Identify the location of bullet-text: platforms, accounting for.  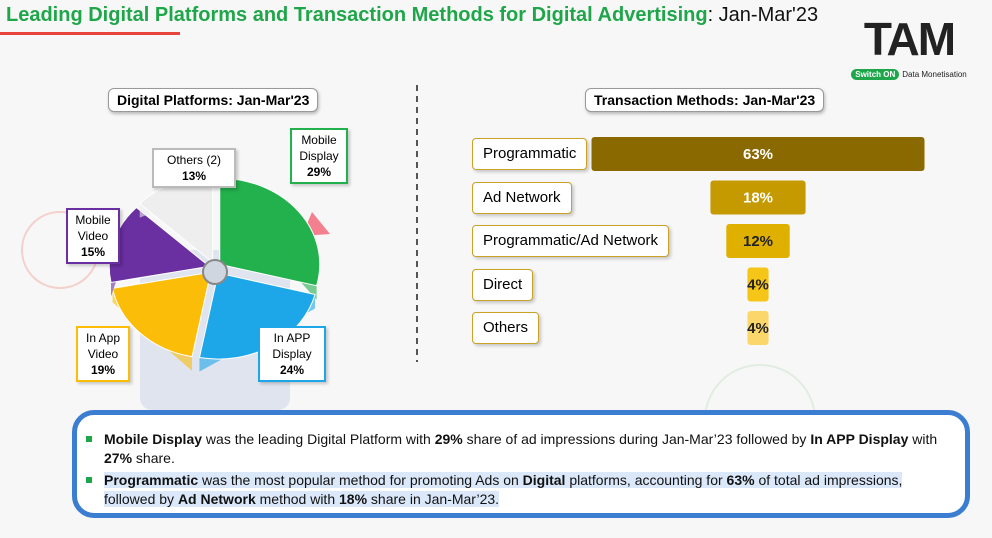
(646, 480).